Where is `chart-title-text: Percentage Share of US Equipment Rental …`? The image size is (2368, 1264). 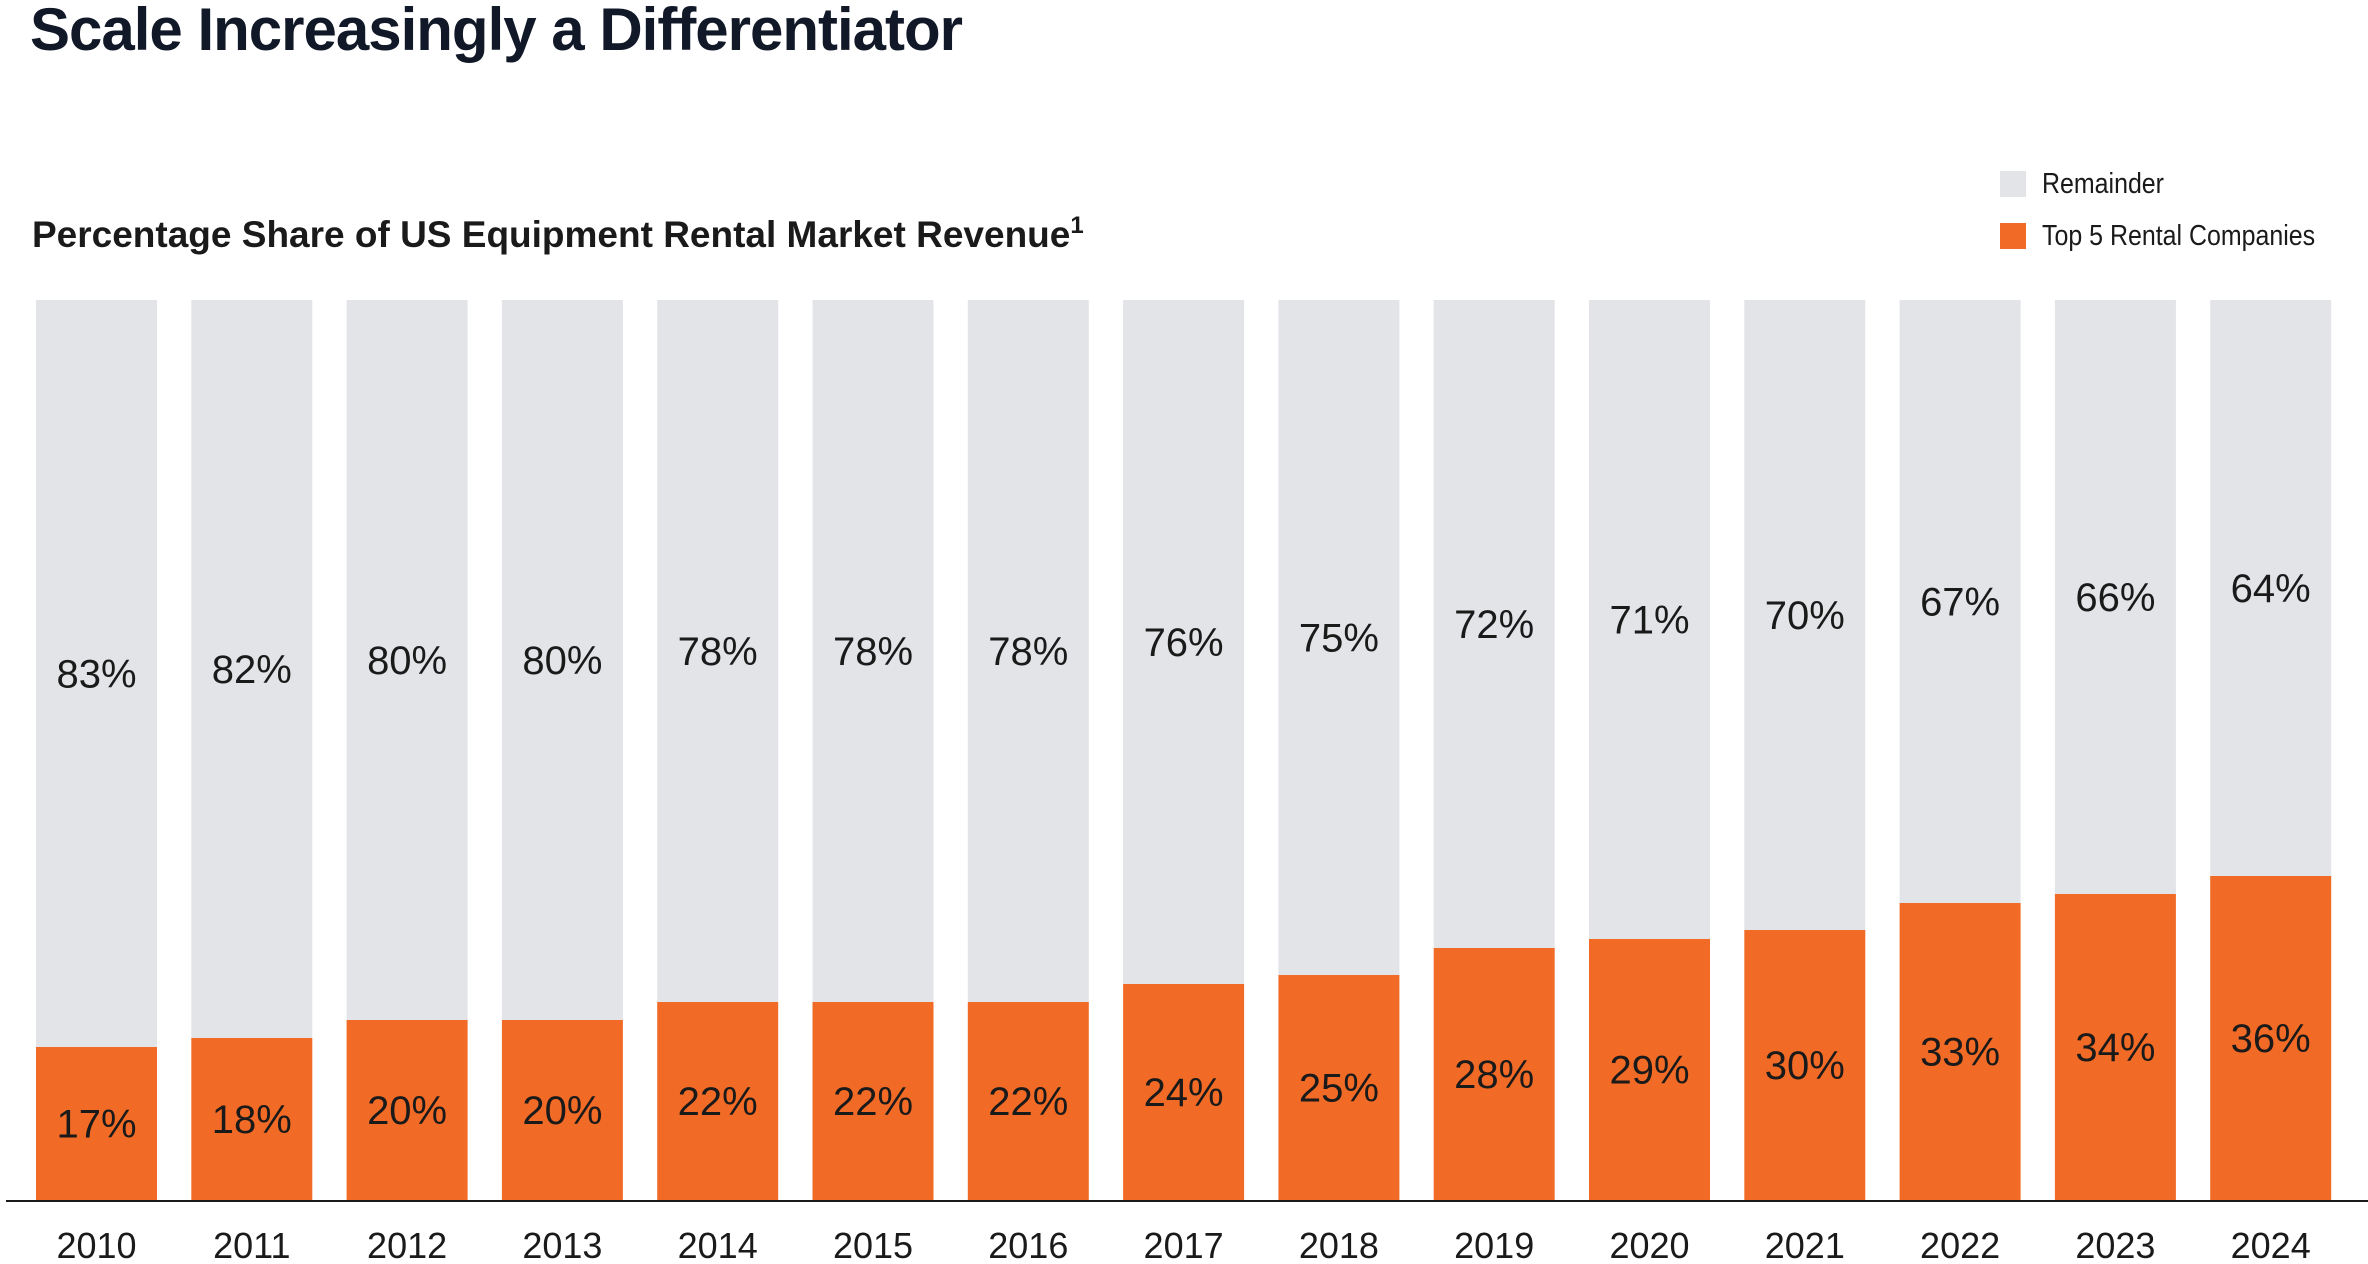
chart-title-text: Percentage Share of US Equipment Rental … is located at coordinates (551, 234).